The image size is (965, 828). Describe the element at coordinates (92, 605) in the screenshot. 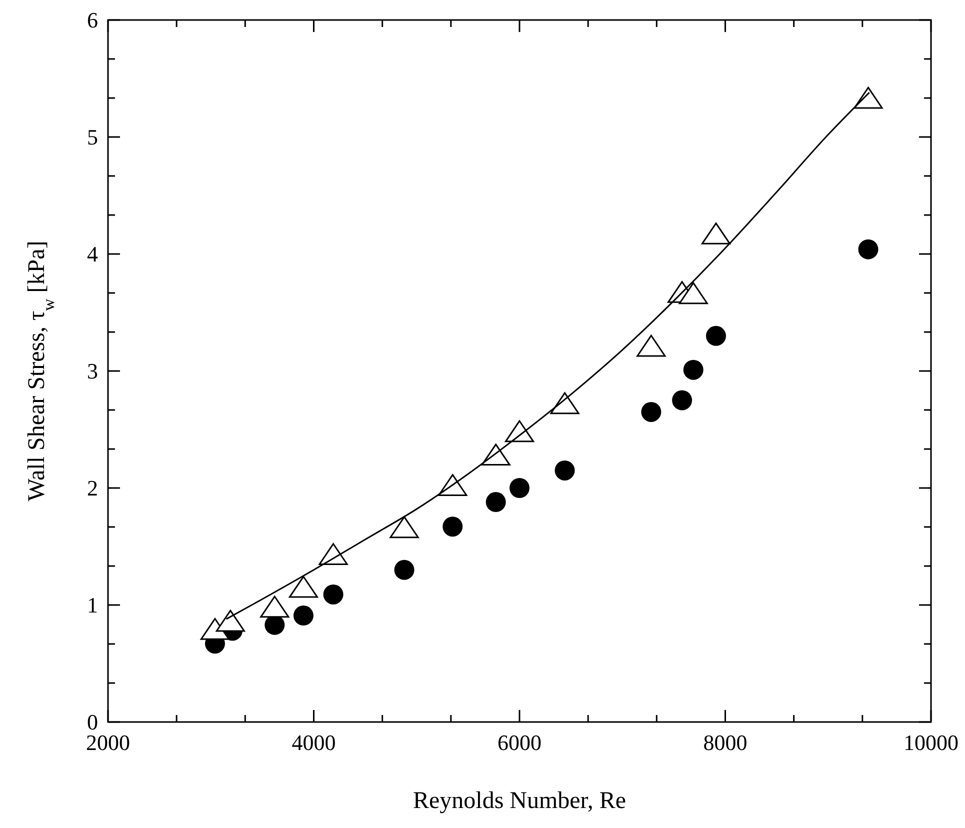

I see `y-tick-label: 1` at that location.